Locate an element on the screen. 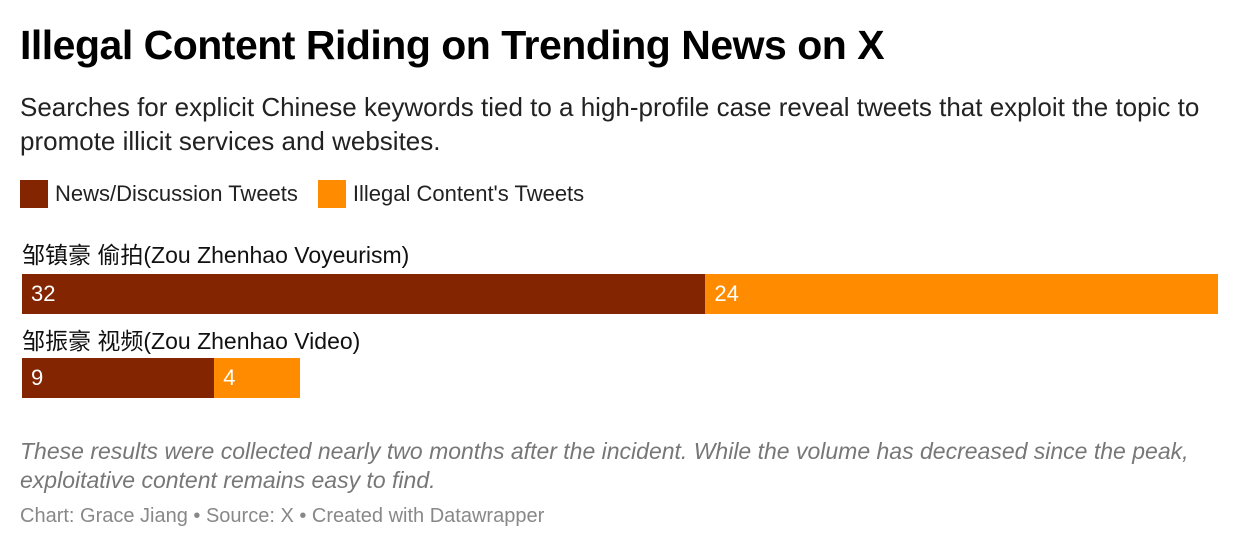 The width and height of the screenshot is (1240, 550). legend-item-illegal: Illegal Content's Tweets is located at coordinates (451, 194).